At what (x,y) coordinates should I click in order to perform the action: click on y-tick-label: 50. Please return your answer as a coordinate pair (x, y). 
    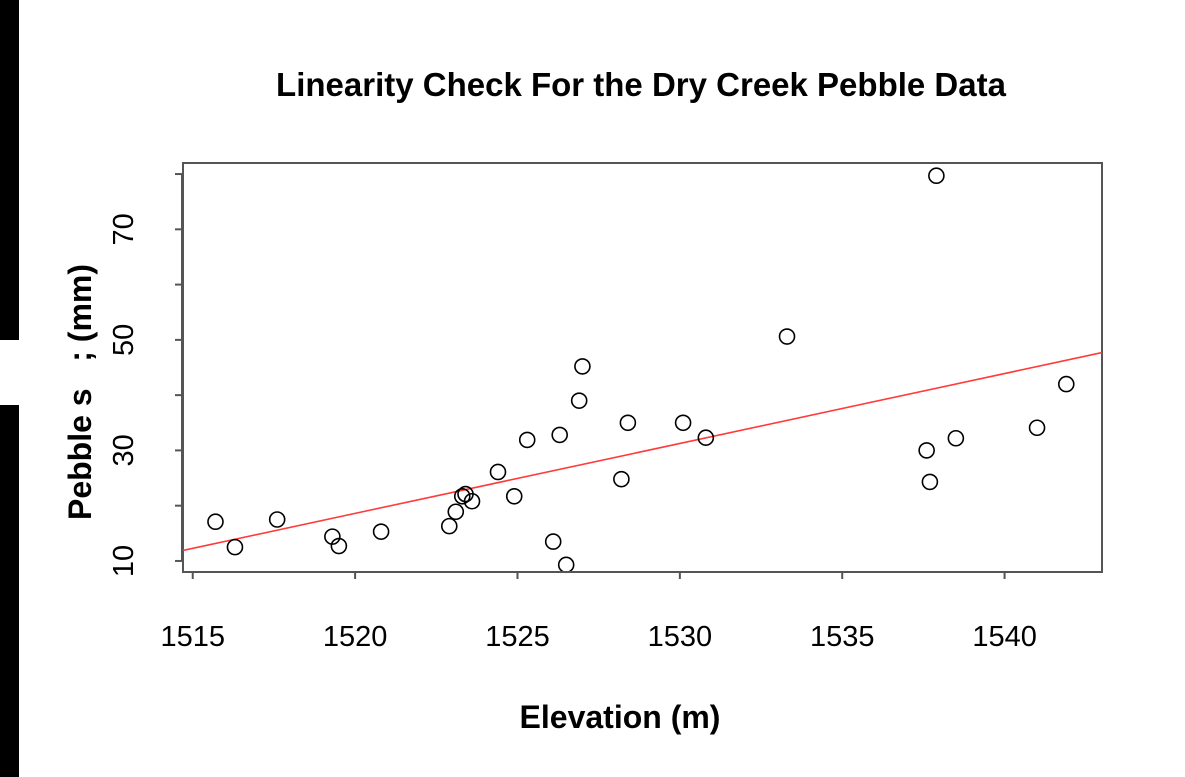
    Looking at the image, I should click on (124, 340).